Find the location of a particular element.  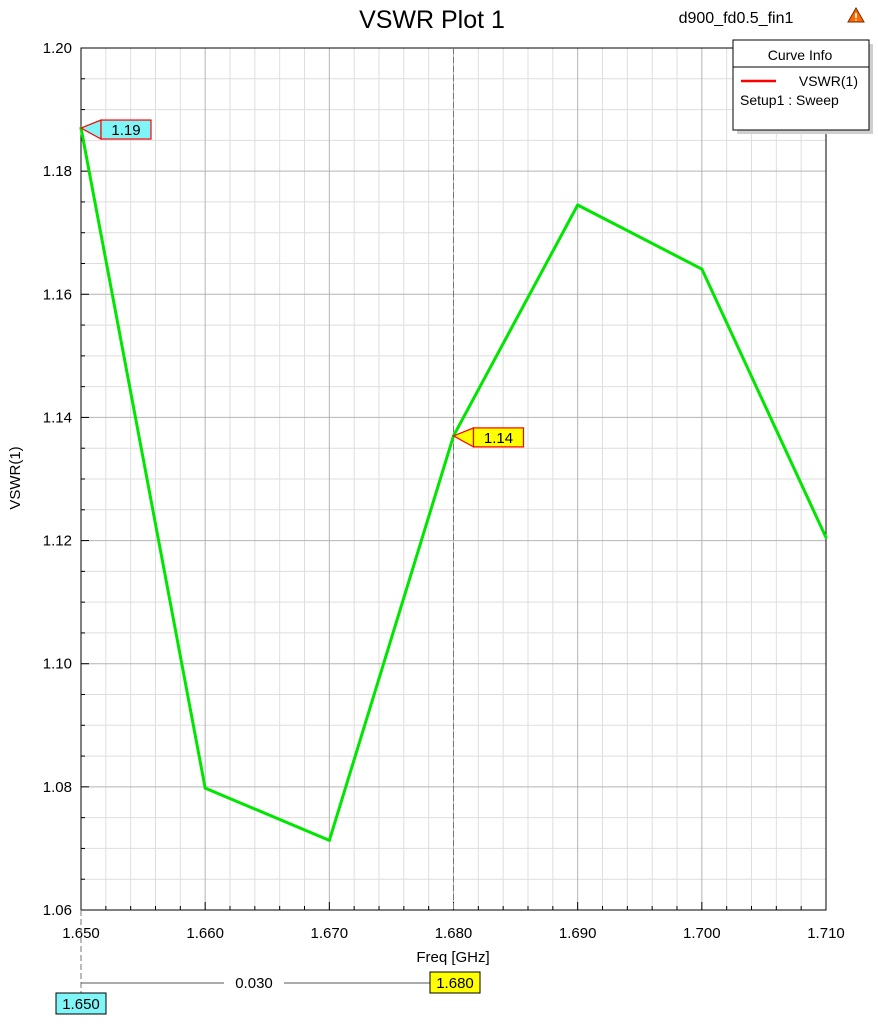

x-marker-end-label: 1.680 is located at coordinates (455, 983).